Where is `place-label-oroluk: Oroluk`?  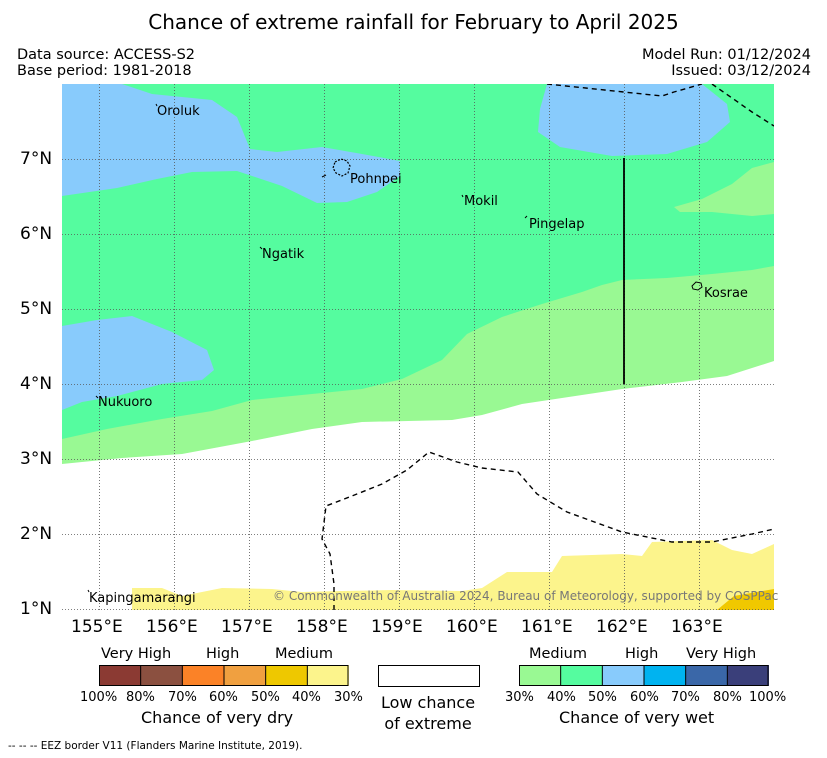
place-label-oroluk: Oroluk is located at coordinates (178, 111).